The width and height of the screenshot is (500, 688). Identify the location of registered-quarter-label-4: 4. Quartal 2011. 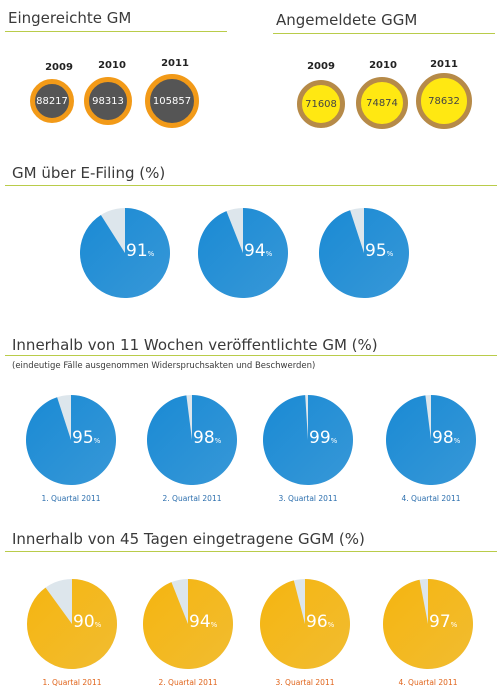
(428, 682).